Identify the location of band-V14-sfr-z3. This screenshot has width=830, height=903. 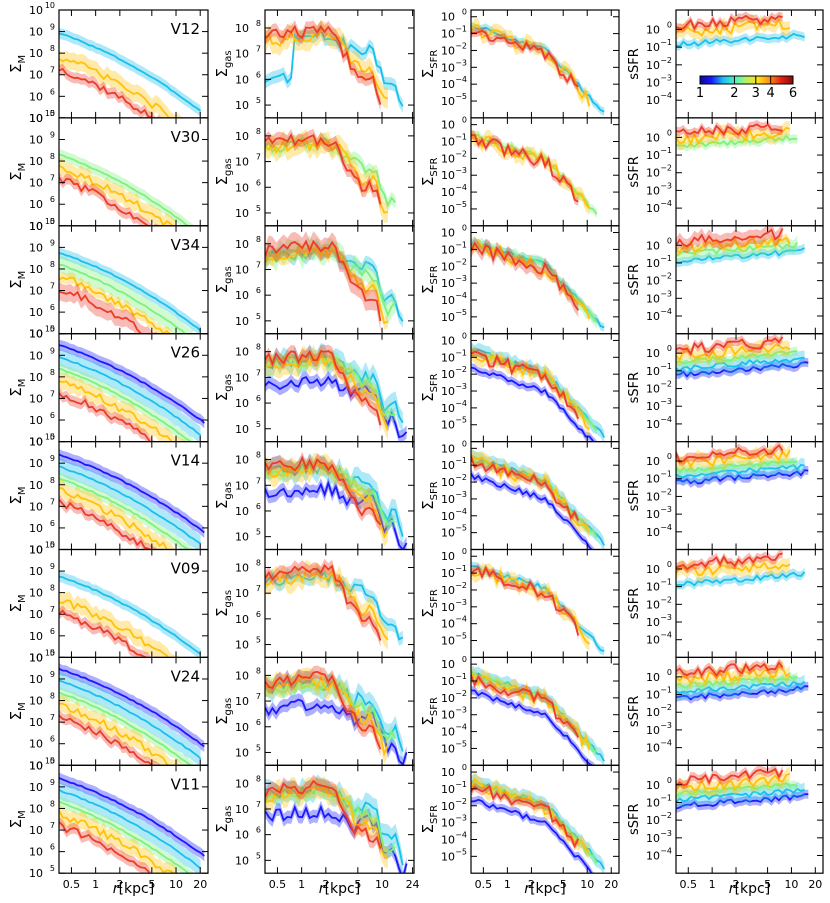
(534, 497).